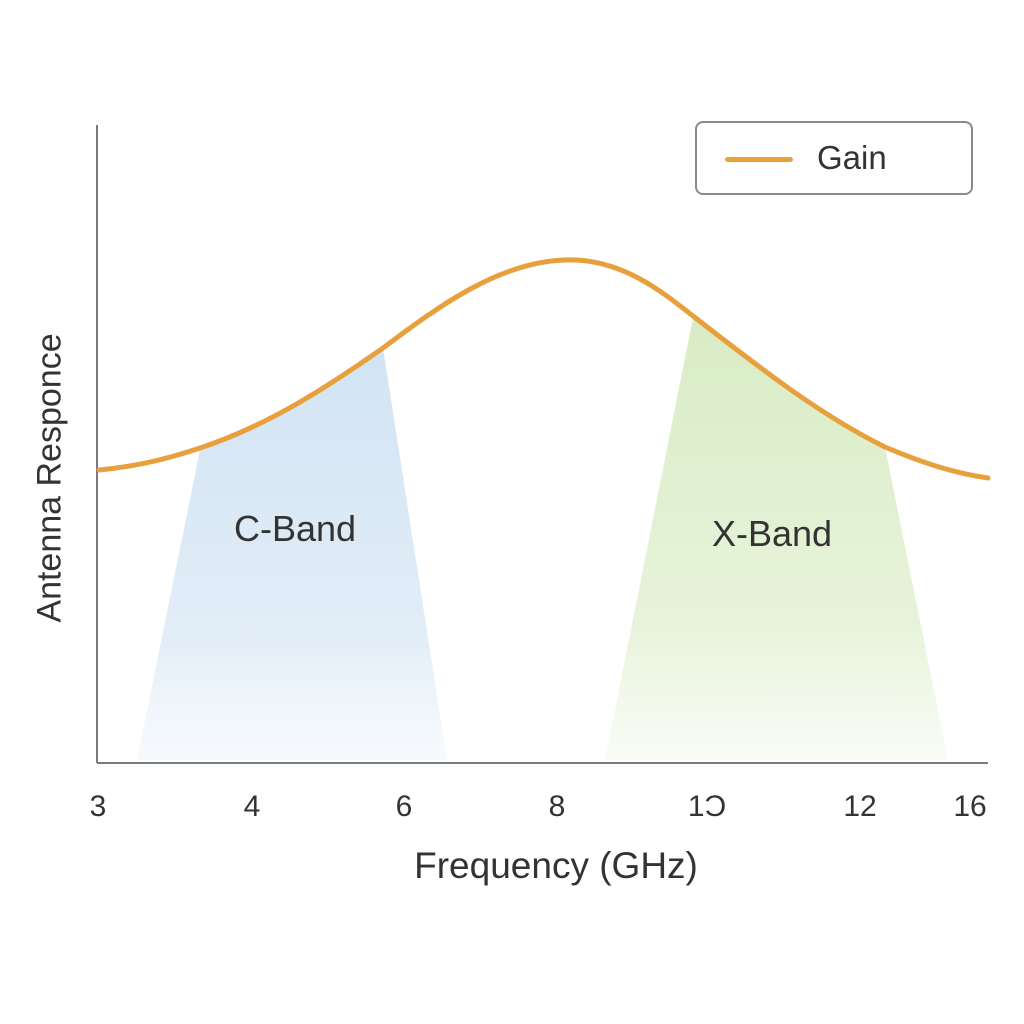 Image resolution: width=1024 pixels, height=1024 pixels. Describe the element at coordinates (557, 806) in the screenshot. I see `x-tick-label: 8` at that location.